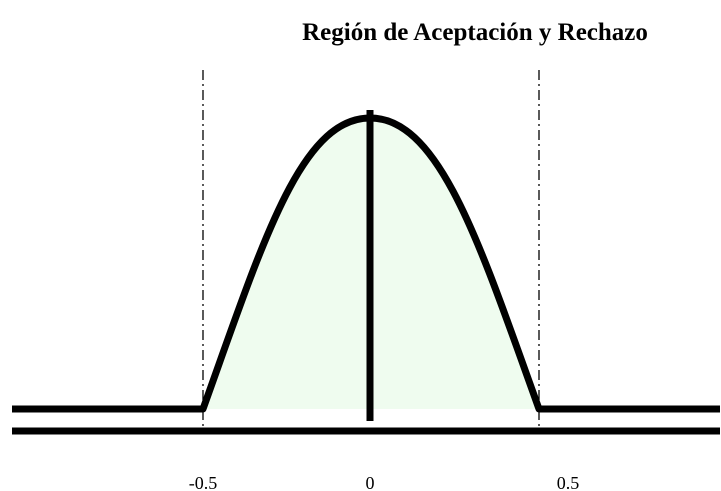  What do you see at coordinates (475, 32) in the screenshot?
I see `title: Región de Aceptación y Rechazo` at bounding box center [475, 32].